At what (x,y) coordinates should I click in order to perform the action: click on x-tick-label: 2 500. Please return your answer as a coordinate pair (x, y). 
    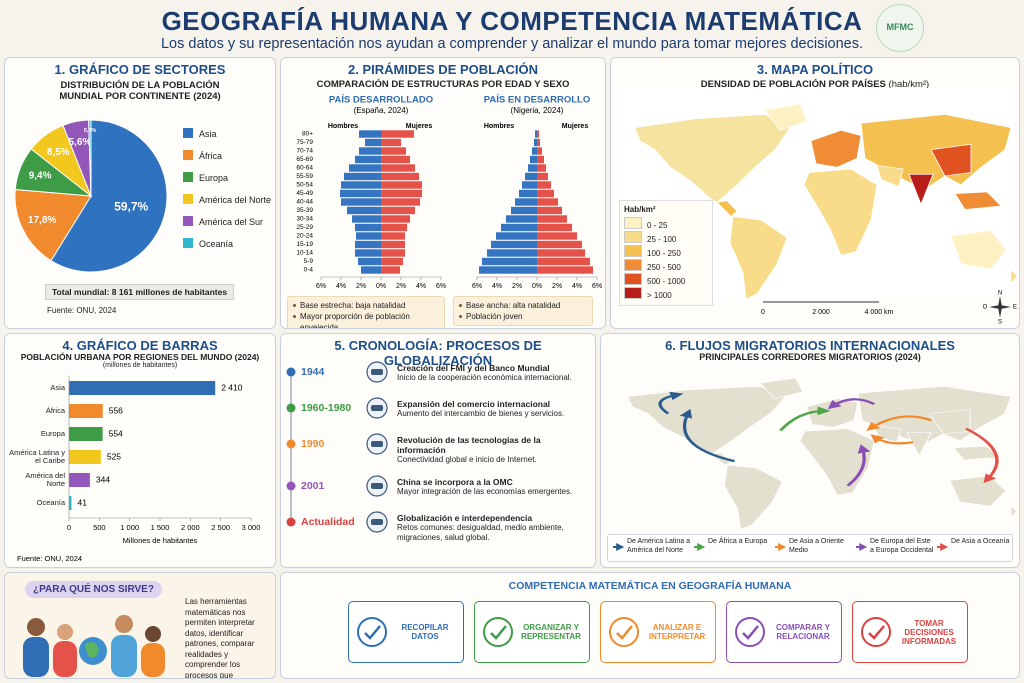
    Looking at the image, I should click on (220, 527).